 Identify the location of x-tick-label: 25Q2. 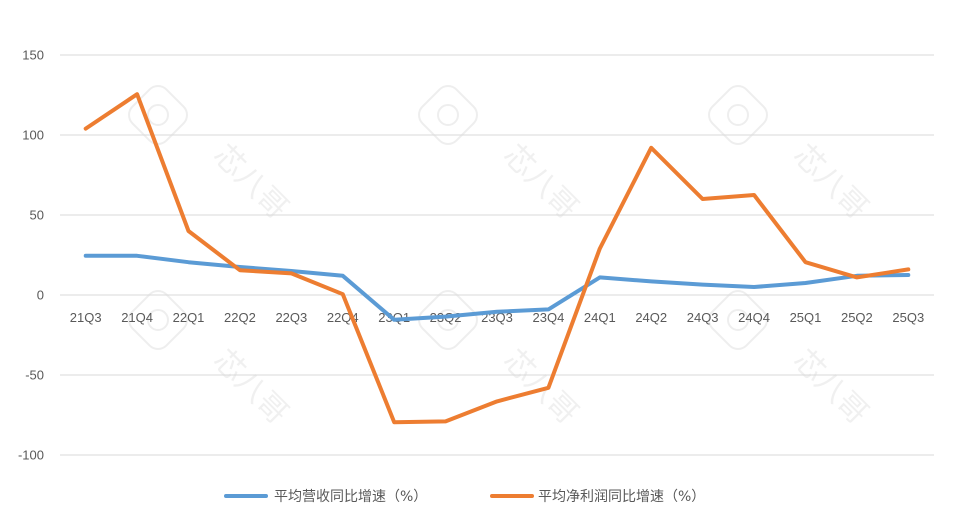
(857, 317).